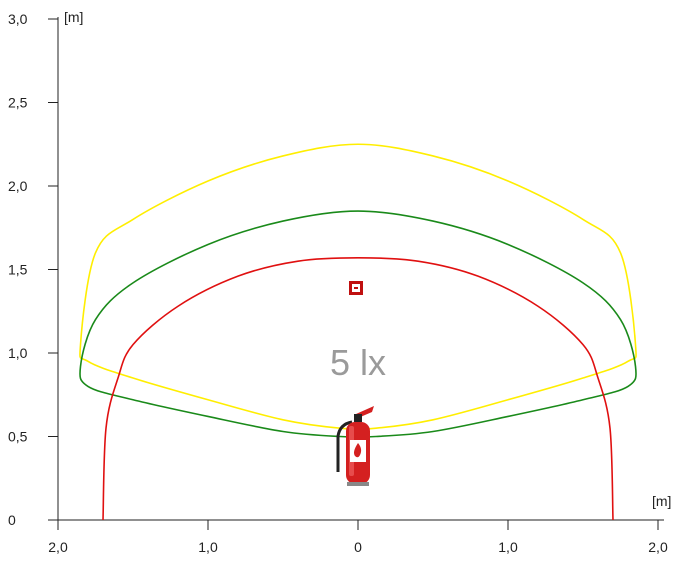  I want to click on y-tick-label: 1,0, so click(18, 353).